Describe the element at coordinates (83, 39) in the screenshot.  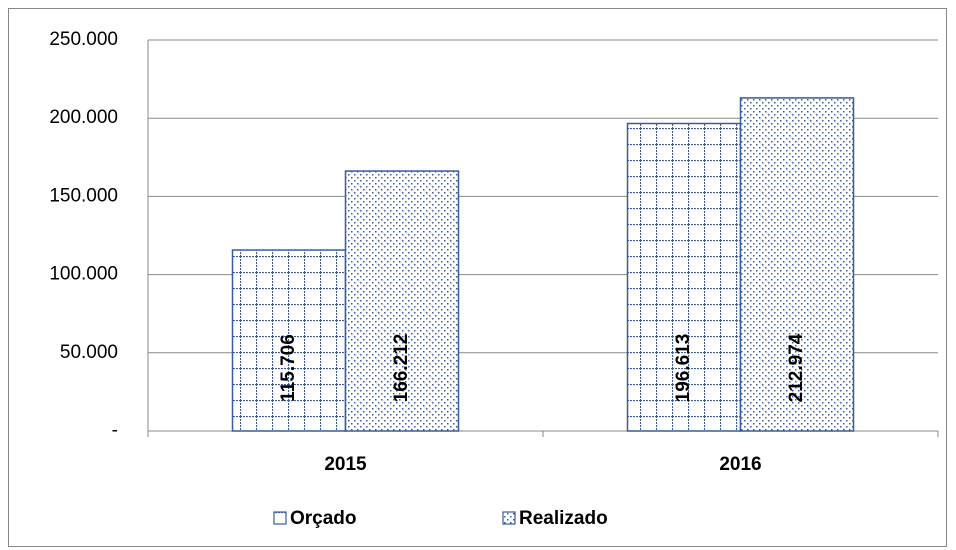
I see `y-tick-label: 250.000` at that location.